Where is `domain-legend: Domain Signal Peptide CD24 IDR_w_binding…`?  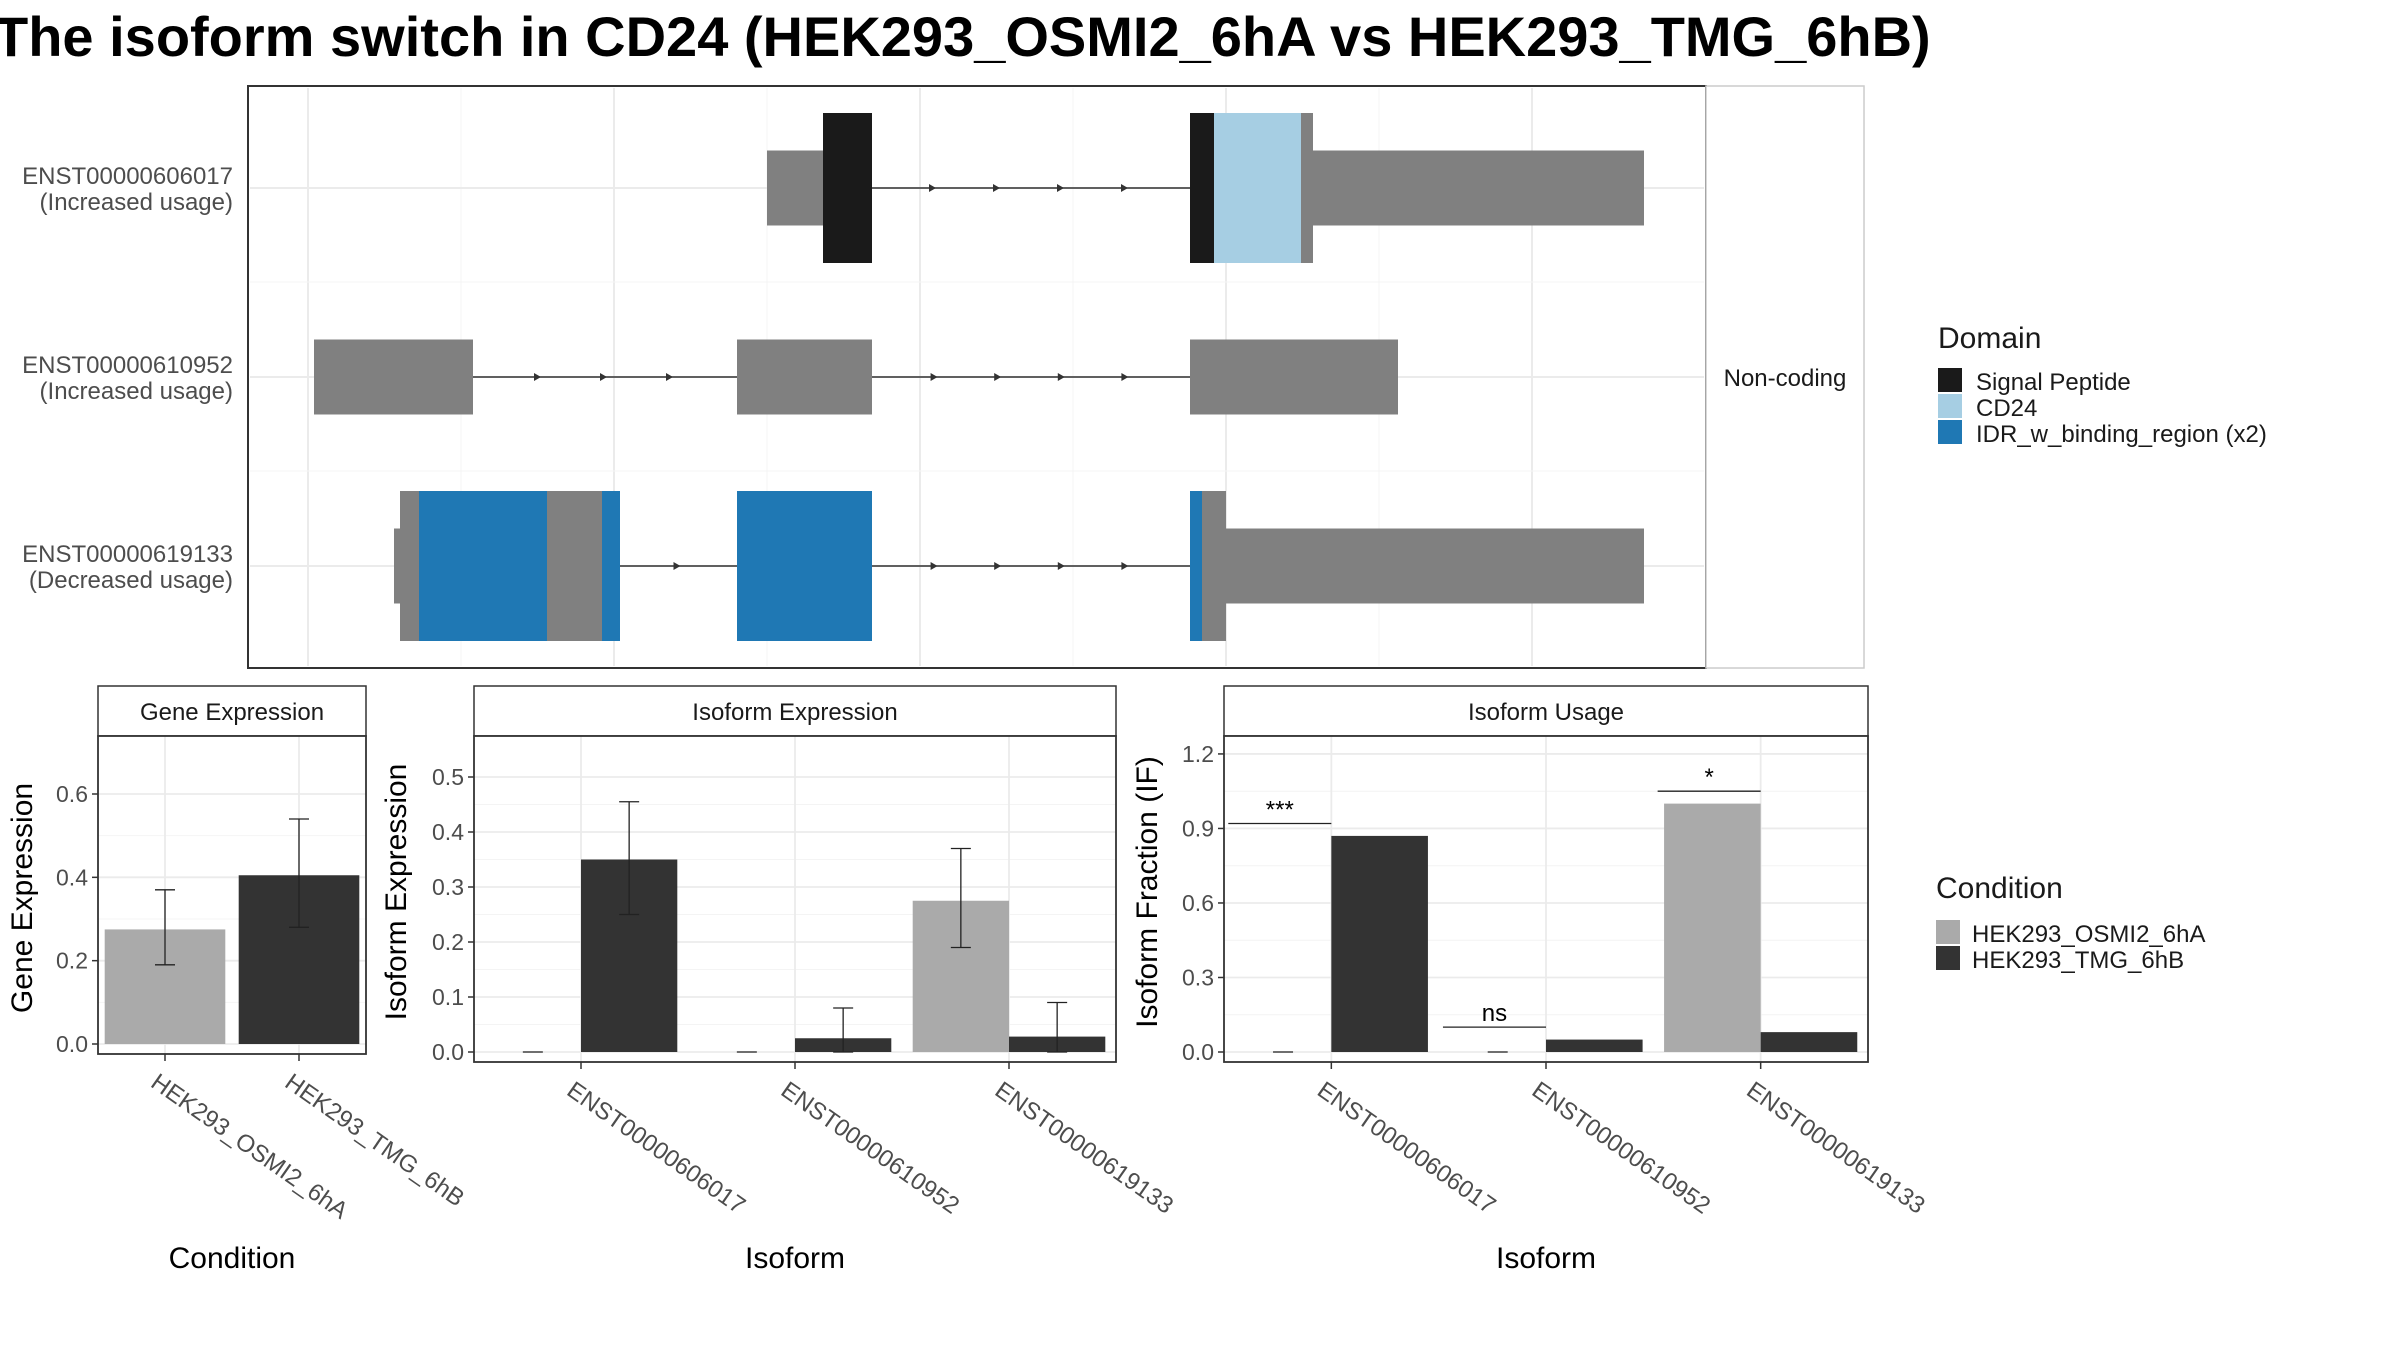
domain-legend: Domain Signal Peptide CD24 IDR_w_binding… is located at coordinates (2102, 385).